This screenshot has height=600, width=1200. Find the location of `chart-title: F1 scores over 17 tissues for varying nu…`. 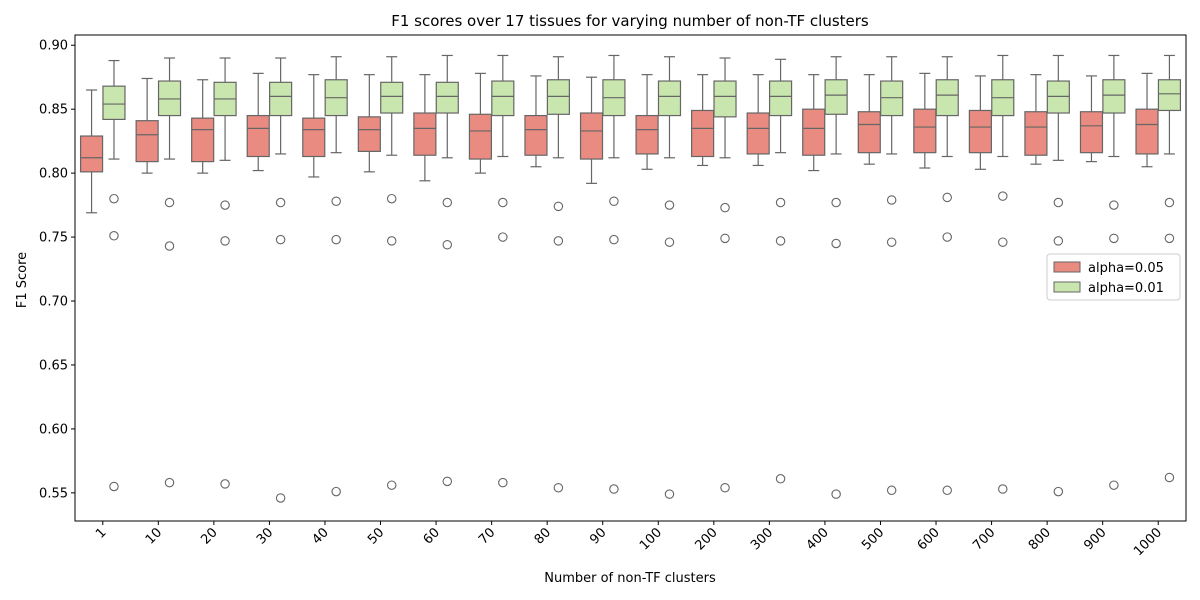

chart-title: F1 scores over 17 tissues for varying nu… is located at coordinates (630, 21).